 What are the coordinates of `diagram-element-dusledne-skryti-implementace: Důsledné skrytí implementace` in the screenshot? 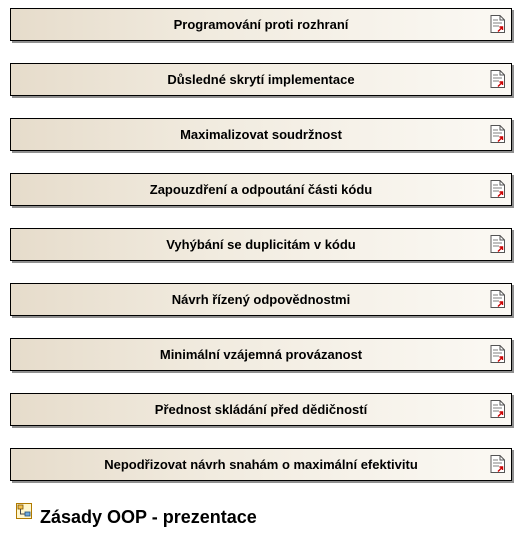 It's located at (261, 79).